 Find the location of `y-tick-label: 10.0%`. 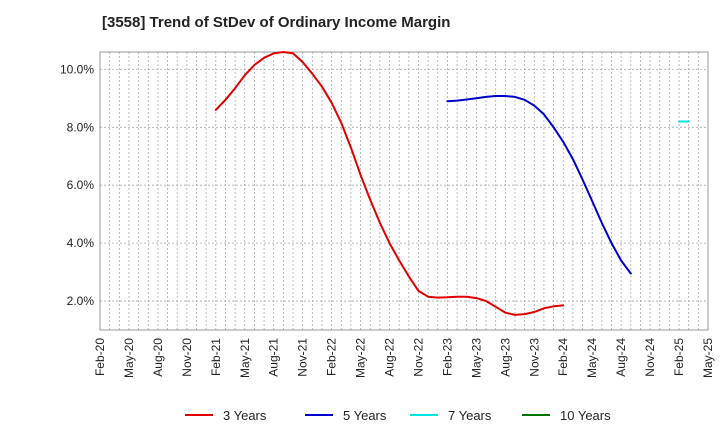

y-tick-label: 10.0% is located at coordinates (77, 69).